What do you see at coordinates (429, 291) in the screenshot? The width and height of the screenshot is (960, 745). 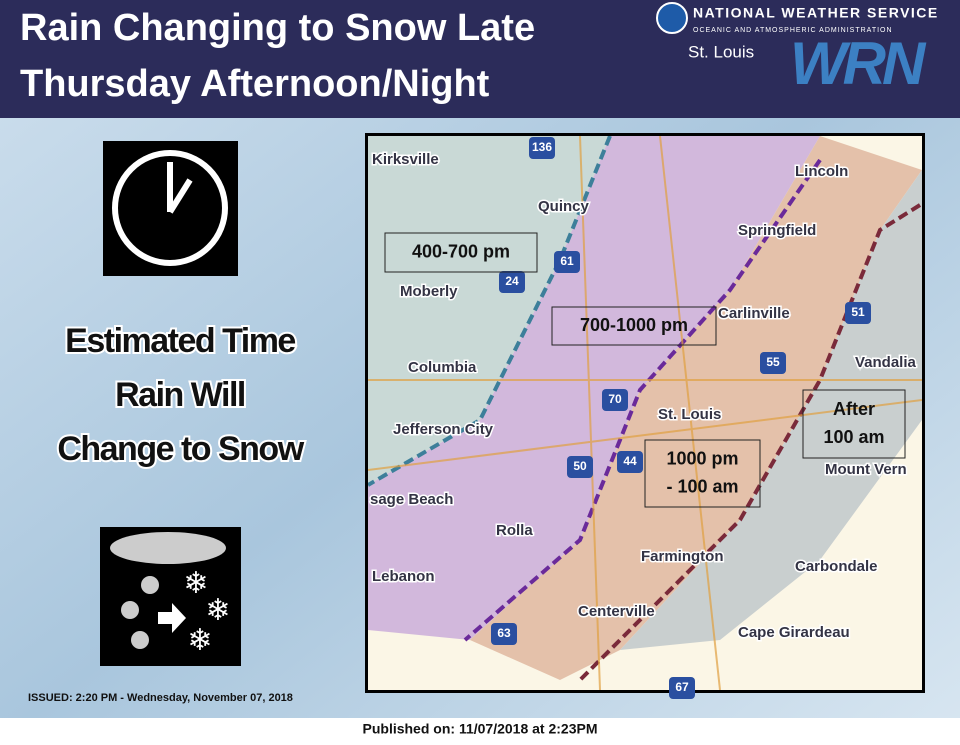 I see `city: Moberly` at bounding box center [429, 291].